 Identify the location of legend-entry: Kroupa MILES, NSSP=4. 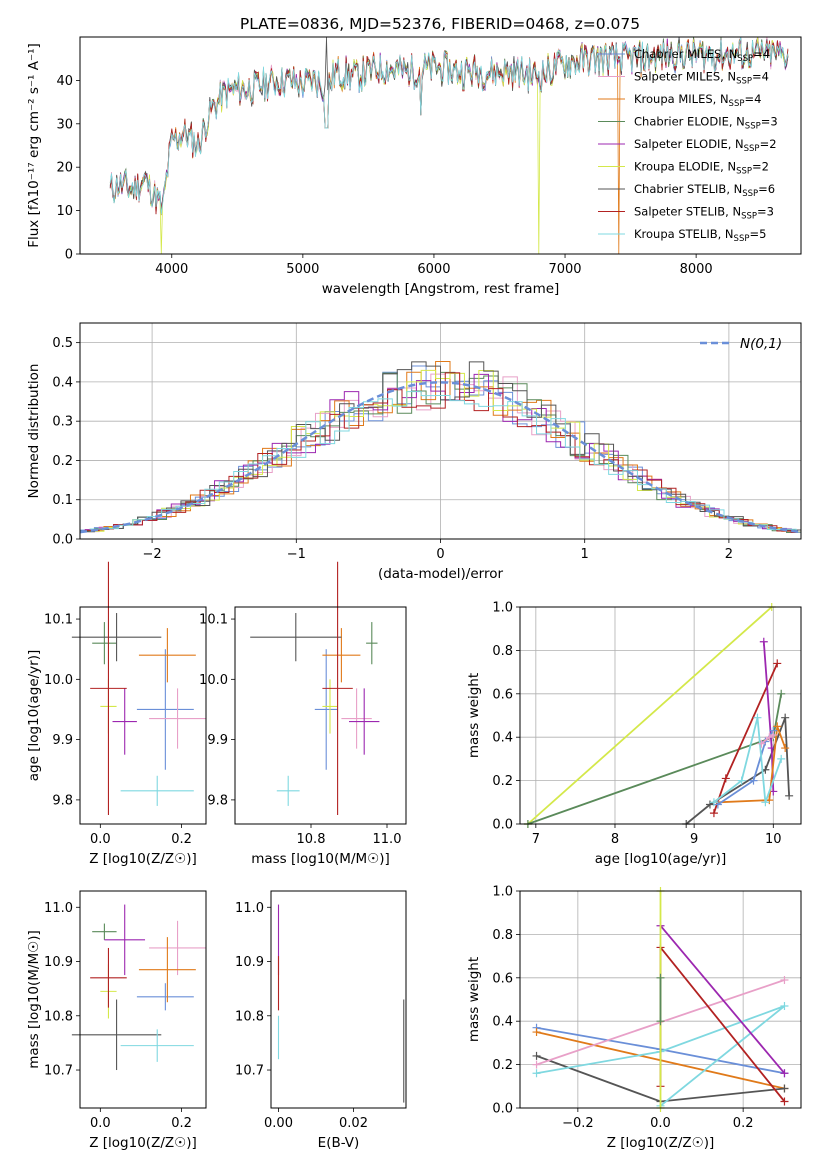
(697, 100).